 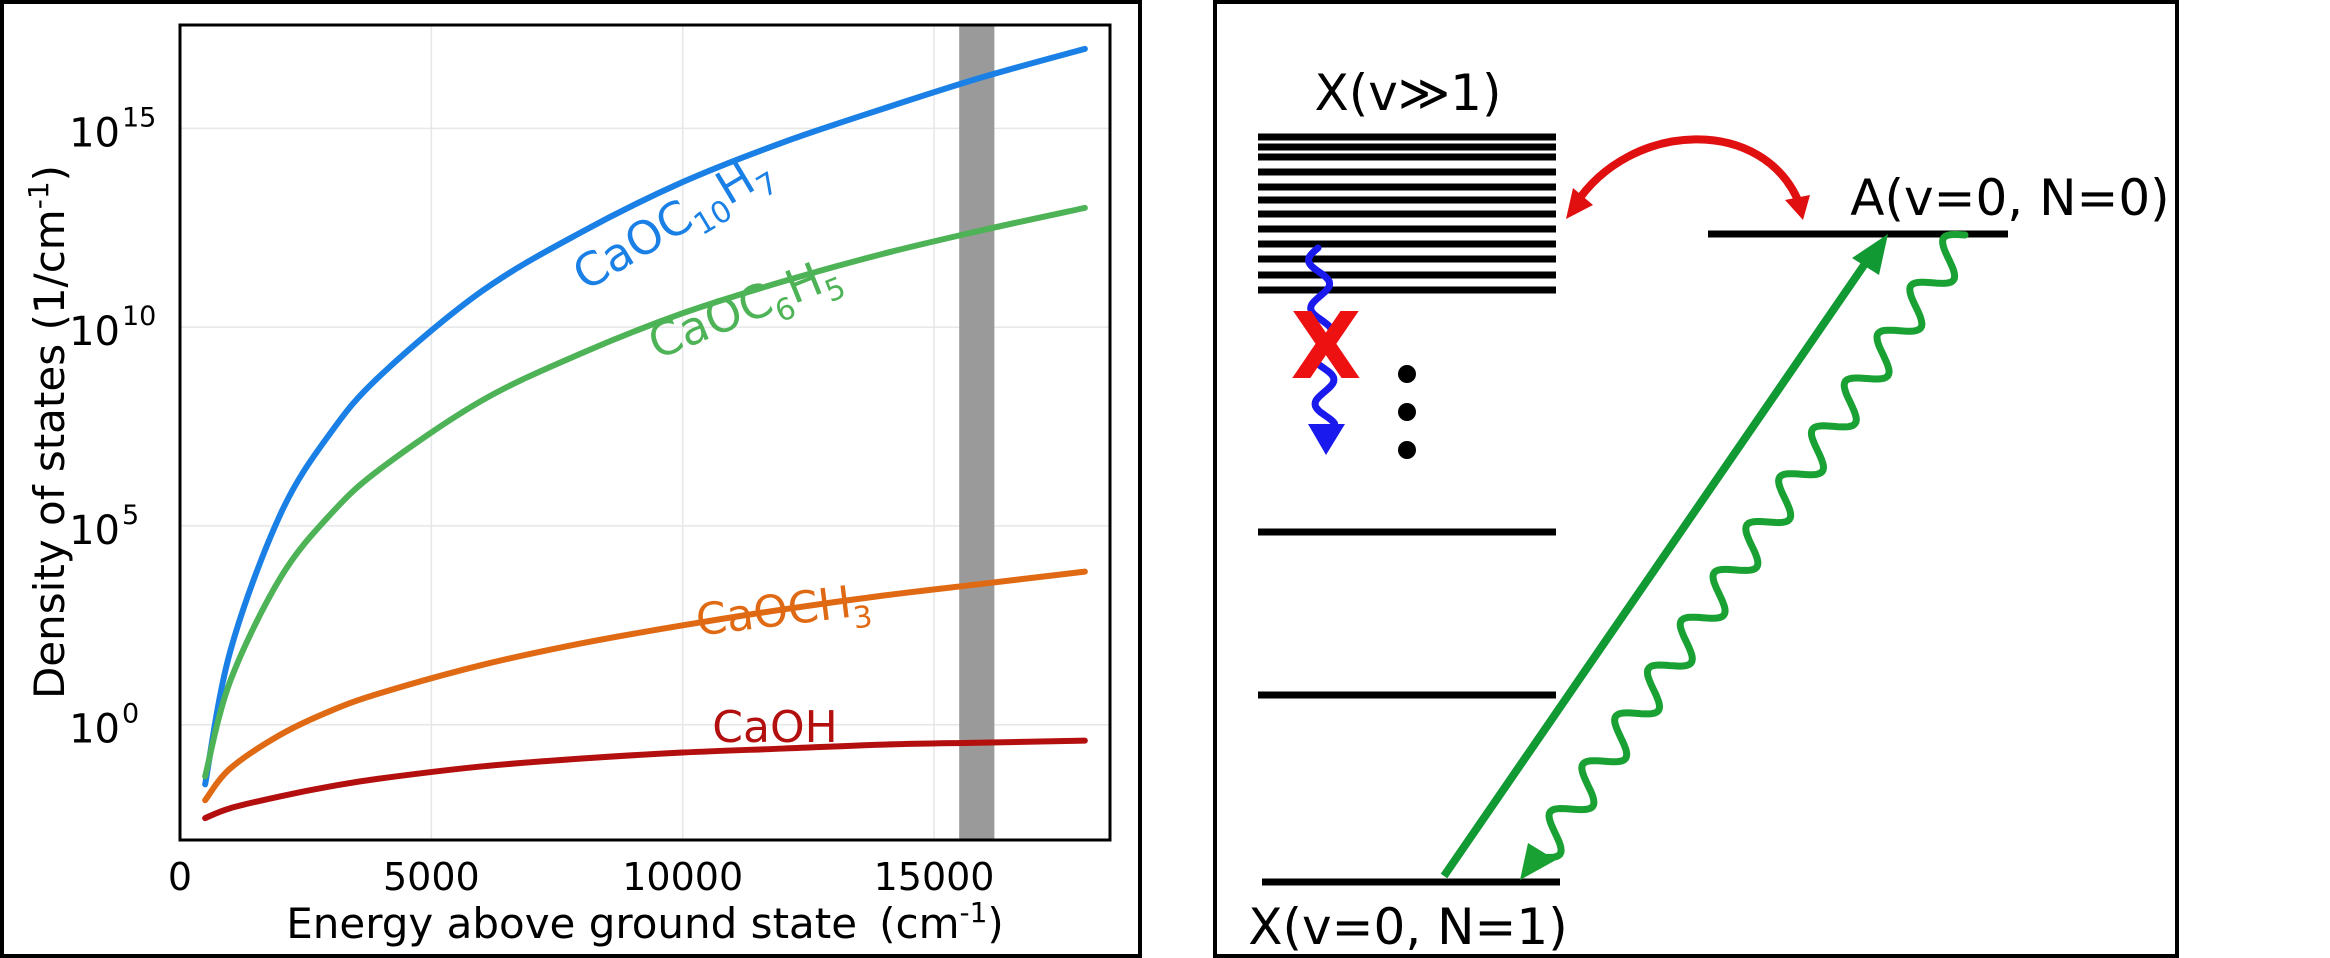 I want to click on dense-vibrational-levels, so click(x=1407, y=213).